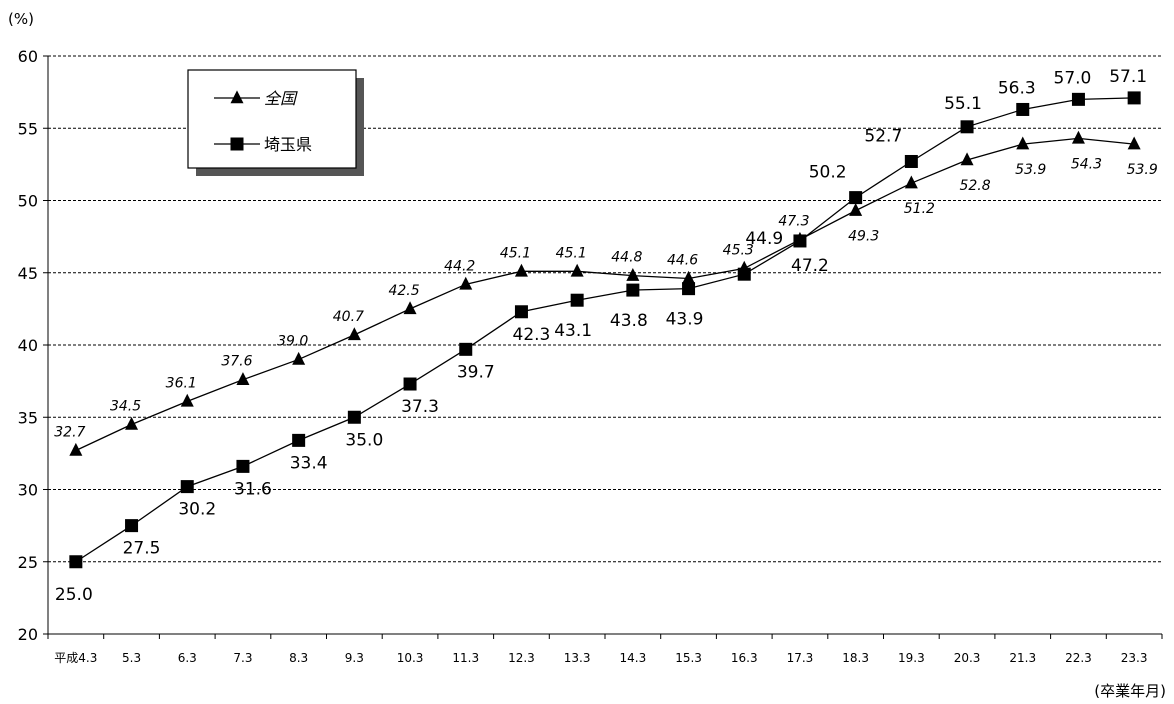 The width and height of the screenshot is (1174, 704). Describe the element at coordinates (1022, 658) in the screenshot. I see `x-tick-label: 21.3` at that location.